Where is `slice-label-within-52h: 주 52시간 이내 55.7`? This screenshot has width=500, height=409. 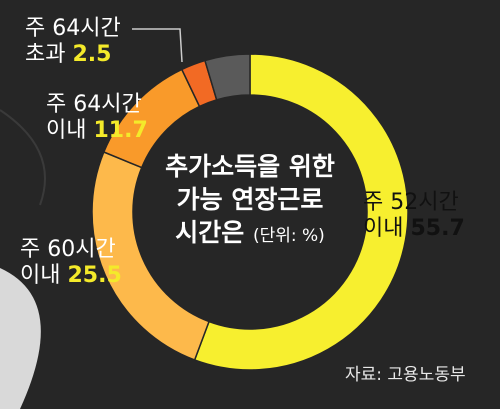 slice-label-within-52h: 주 52시간 이내 55.7 is located at coordinates (414, 216).